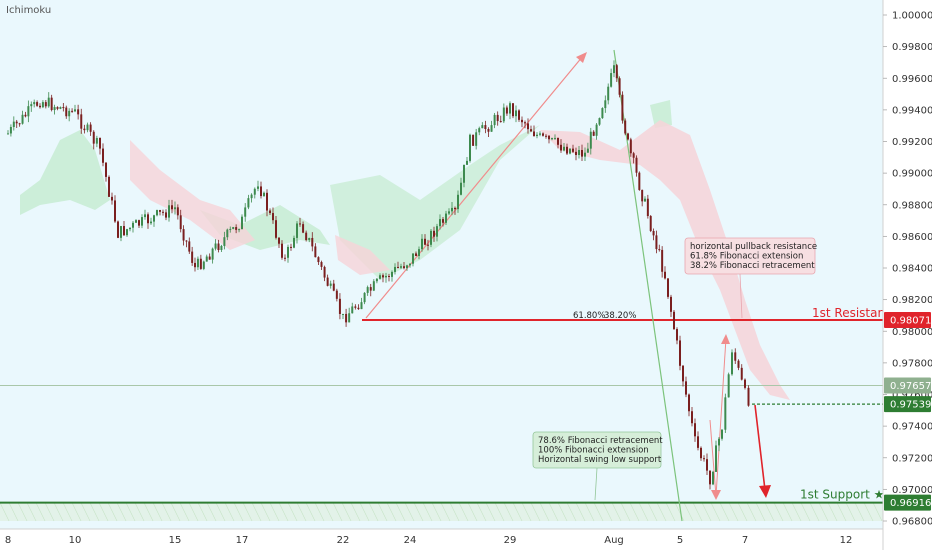 The height and width of the screenshot is (550, 932). Describe the element at coordinates (912, 237) in the screenshot. I see `y-tick-label: 0.98600` at that location.